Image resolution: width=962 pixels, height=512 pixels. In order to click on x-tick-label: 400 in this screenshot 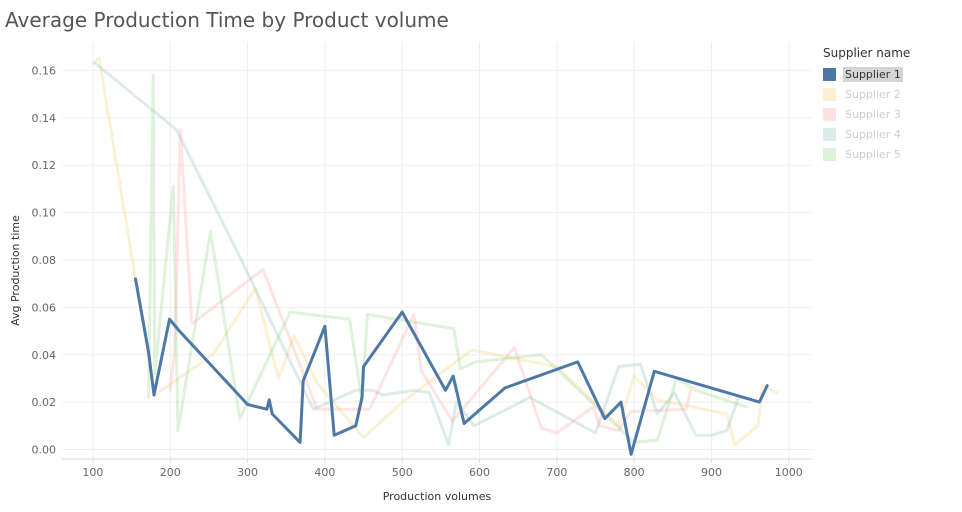, I will do `click(324, 472)`.